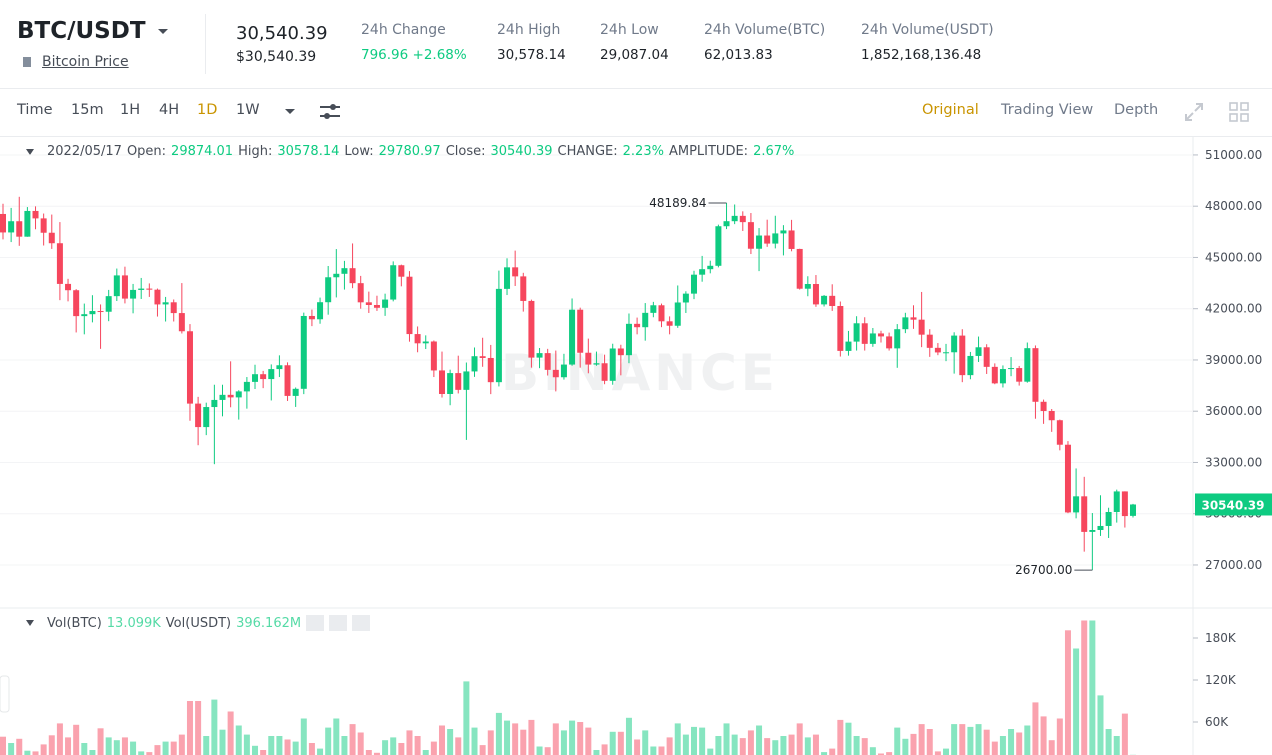 The height and width of the screenshot is (755, 1272). What do you see at coordinates (248, 110) in the screenshot?
I see `interval: 1W` at bounding box center [248, 110].